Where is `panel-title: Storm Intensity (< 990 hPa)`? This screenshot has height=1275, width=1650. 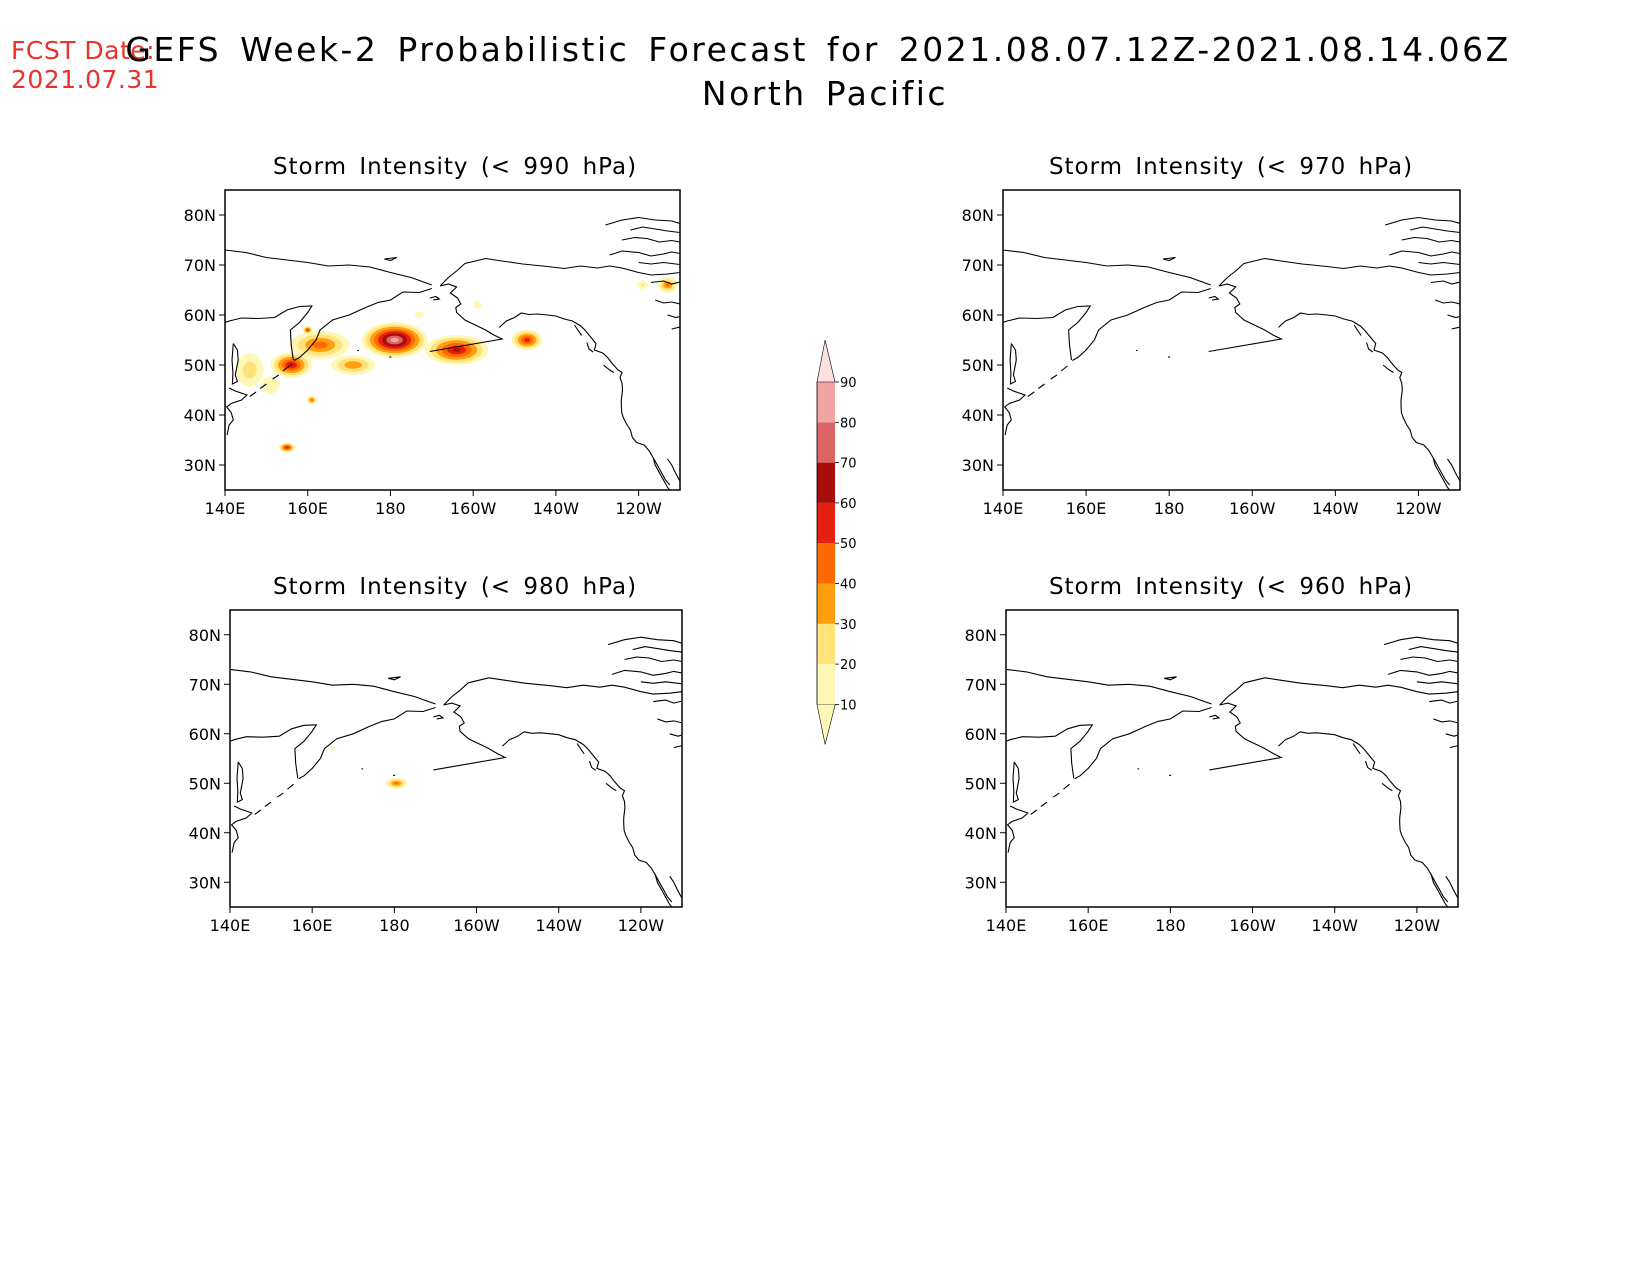
panel-title: Storm Intensity (< 990 hPa) is located at coordinates (455, 167).